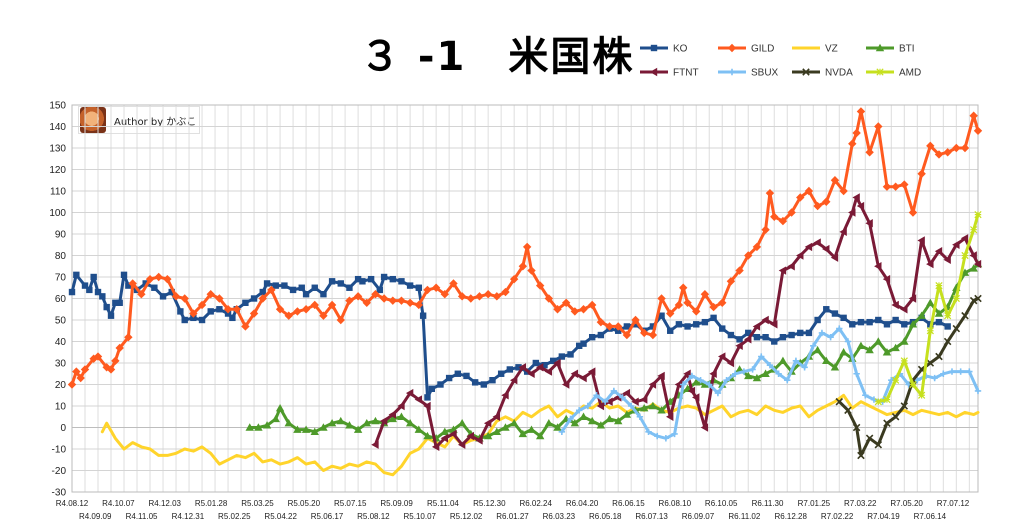 The width and height of the screenshot is (1024, 526). I want to click on legend-label-vz: VZ, so click(831, 49).